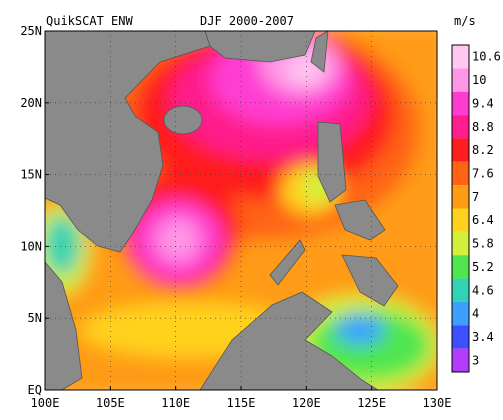 This screenshot has width=503, height=420. I want to click on colorbar-label: 8.2, so click(483, 150).